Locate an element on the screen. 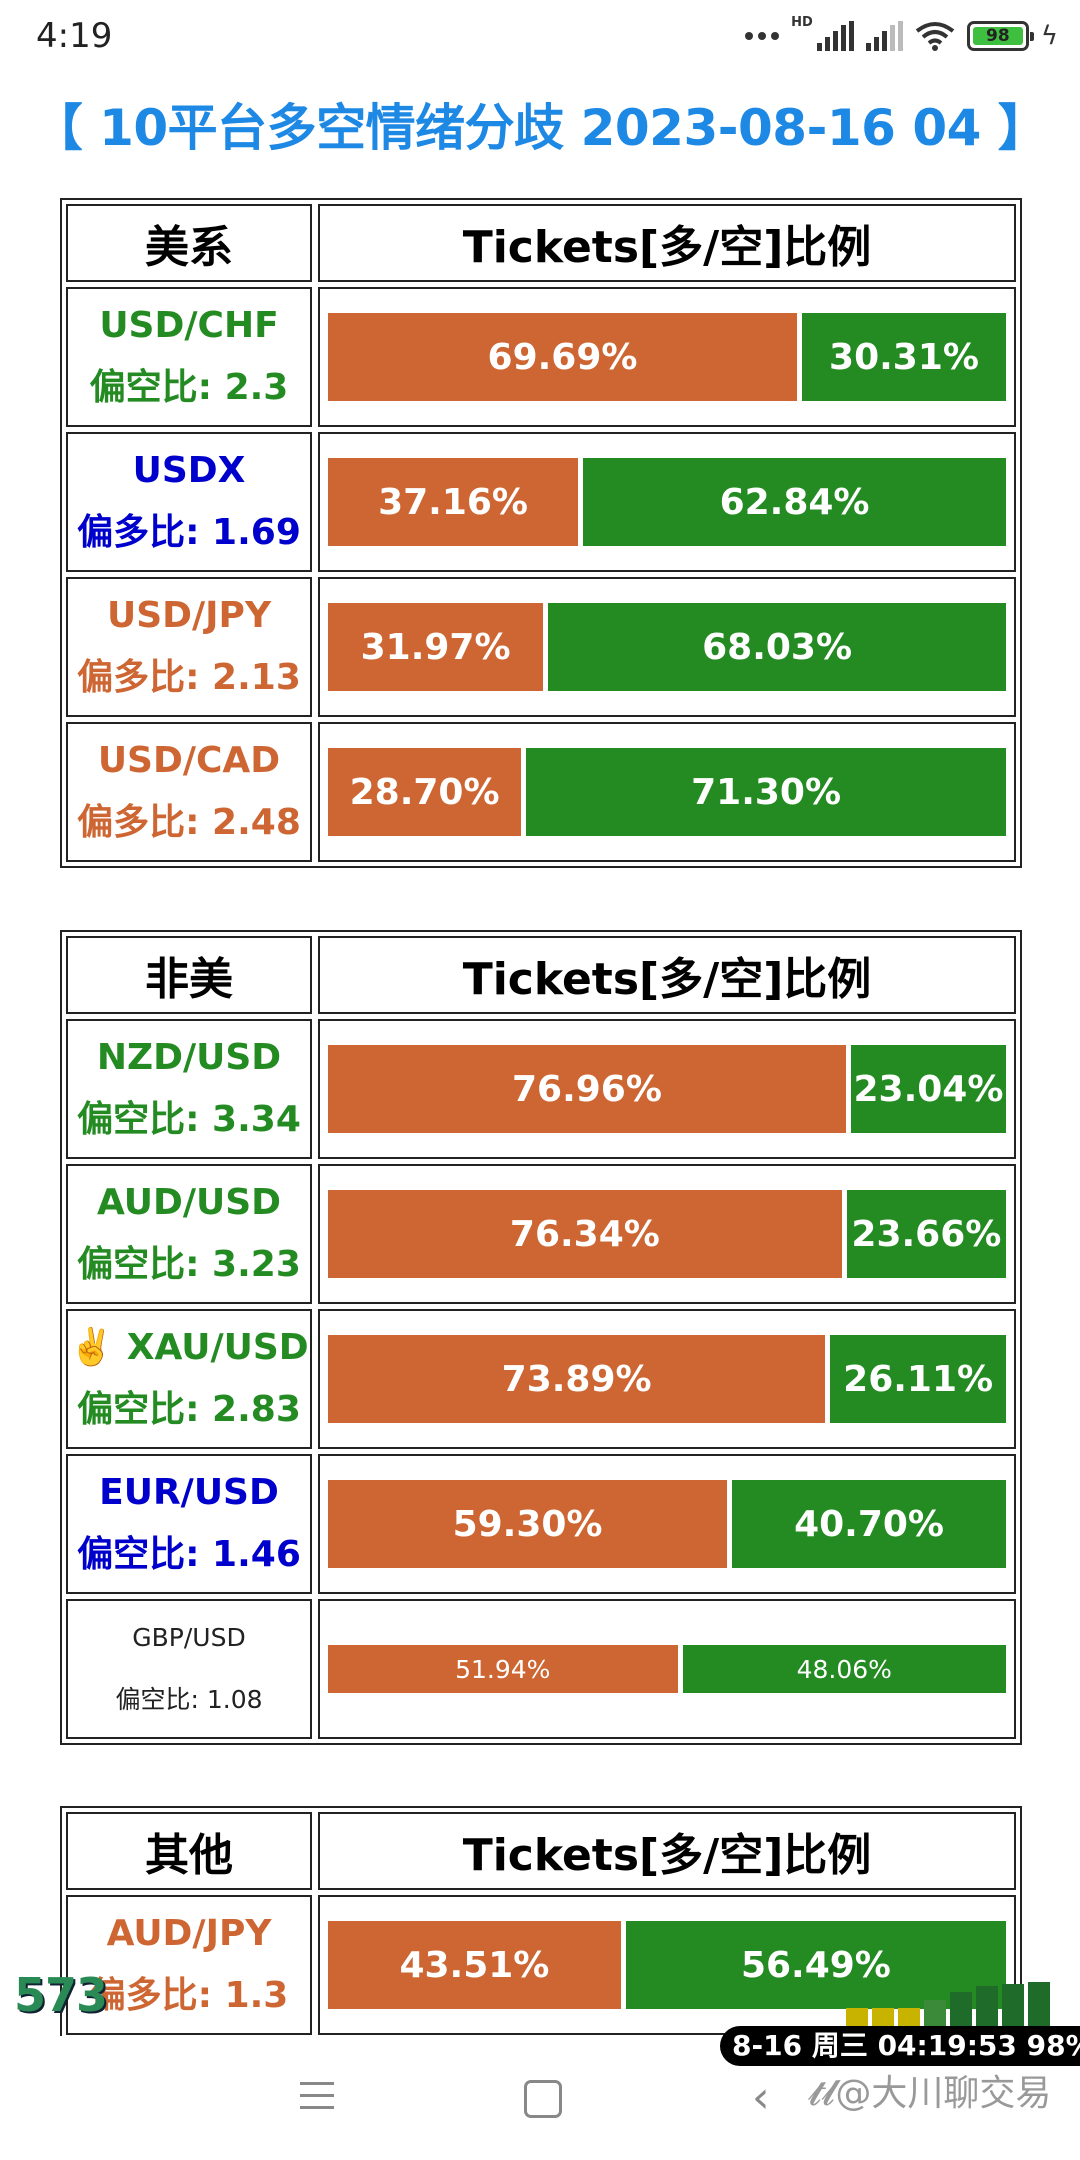  pair-cell: AUD/JPY 偏多比: 1.3 is located at coordinates (189, 1965).